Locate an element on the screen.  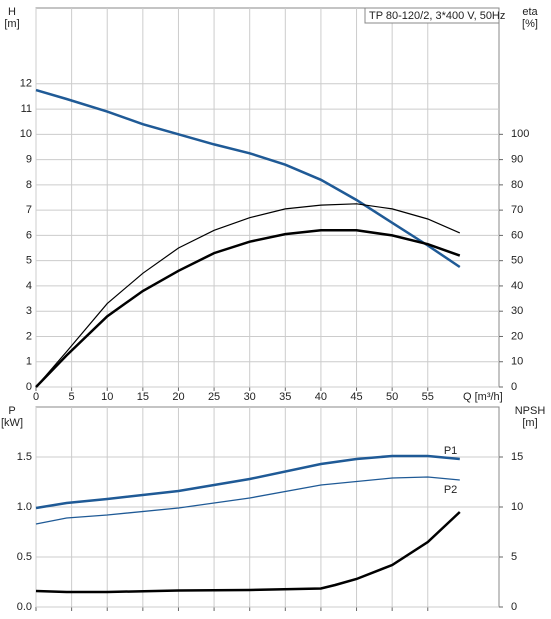
y-tick-label: 0.5 is located at coordinates (24, 557).